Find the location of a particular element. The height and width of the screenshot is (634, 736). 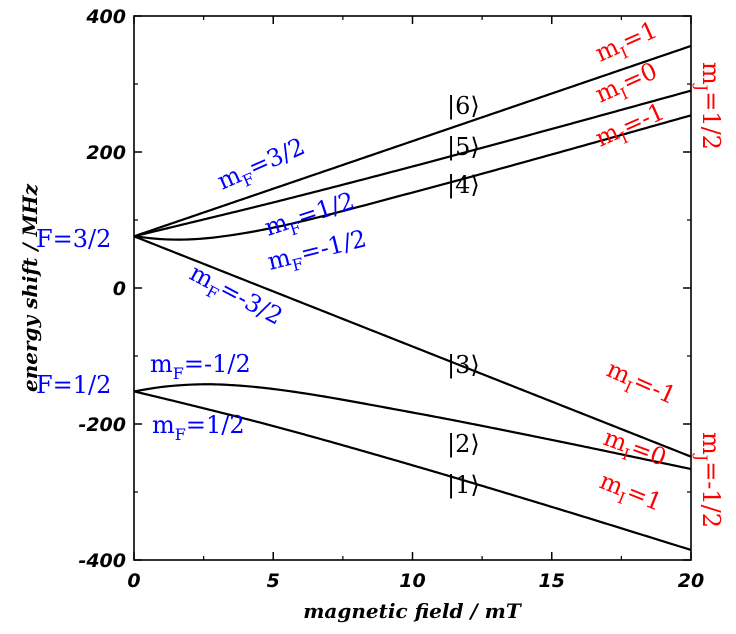

annotation-F-3-2: F=3/2 is located at coordinates (73, 239).